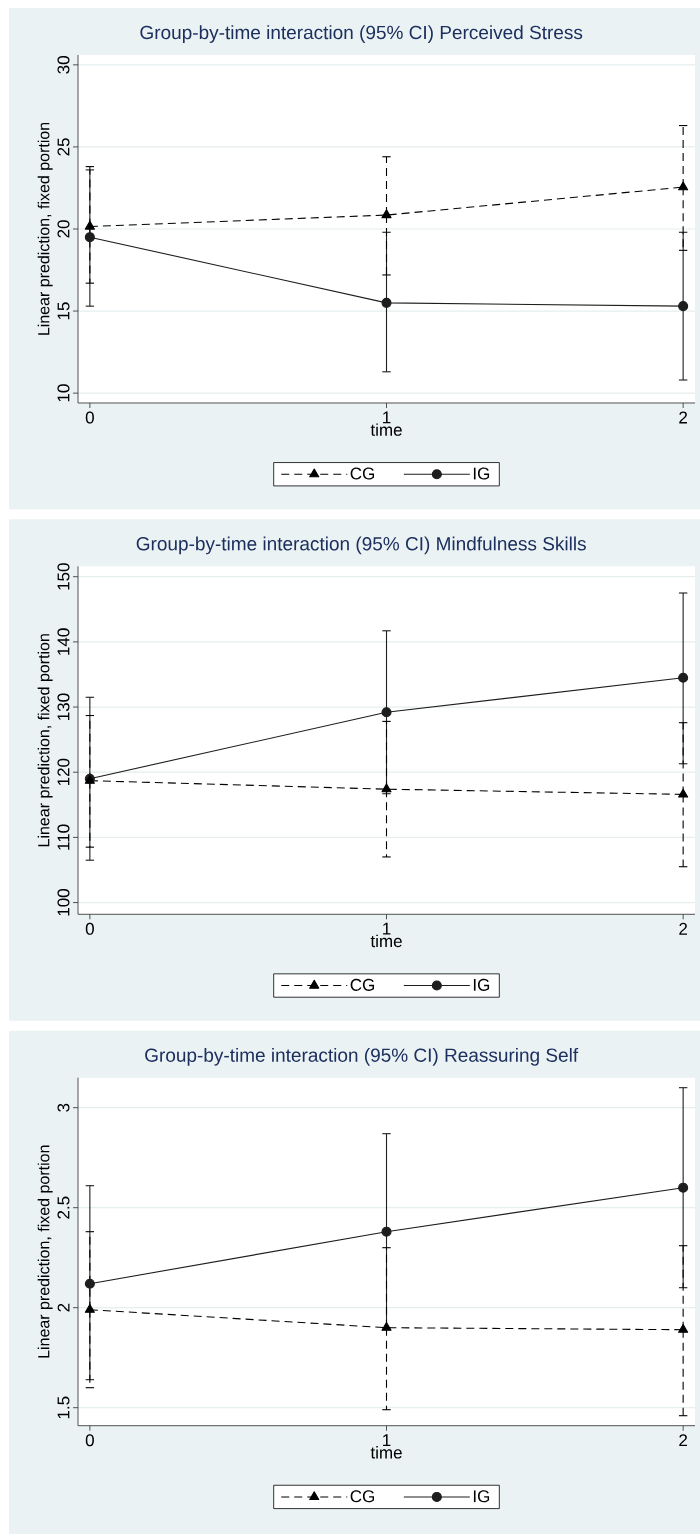 The width and height of the screenshot is (700, 1534). I want to click on y-tick-label: 130, so click(63, 706).